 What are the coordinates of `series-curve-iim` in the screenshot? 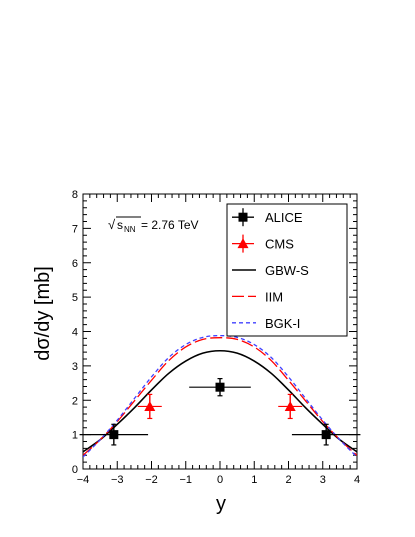 It's located at (220, 396).